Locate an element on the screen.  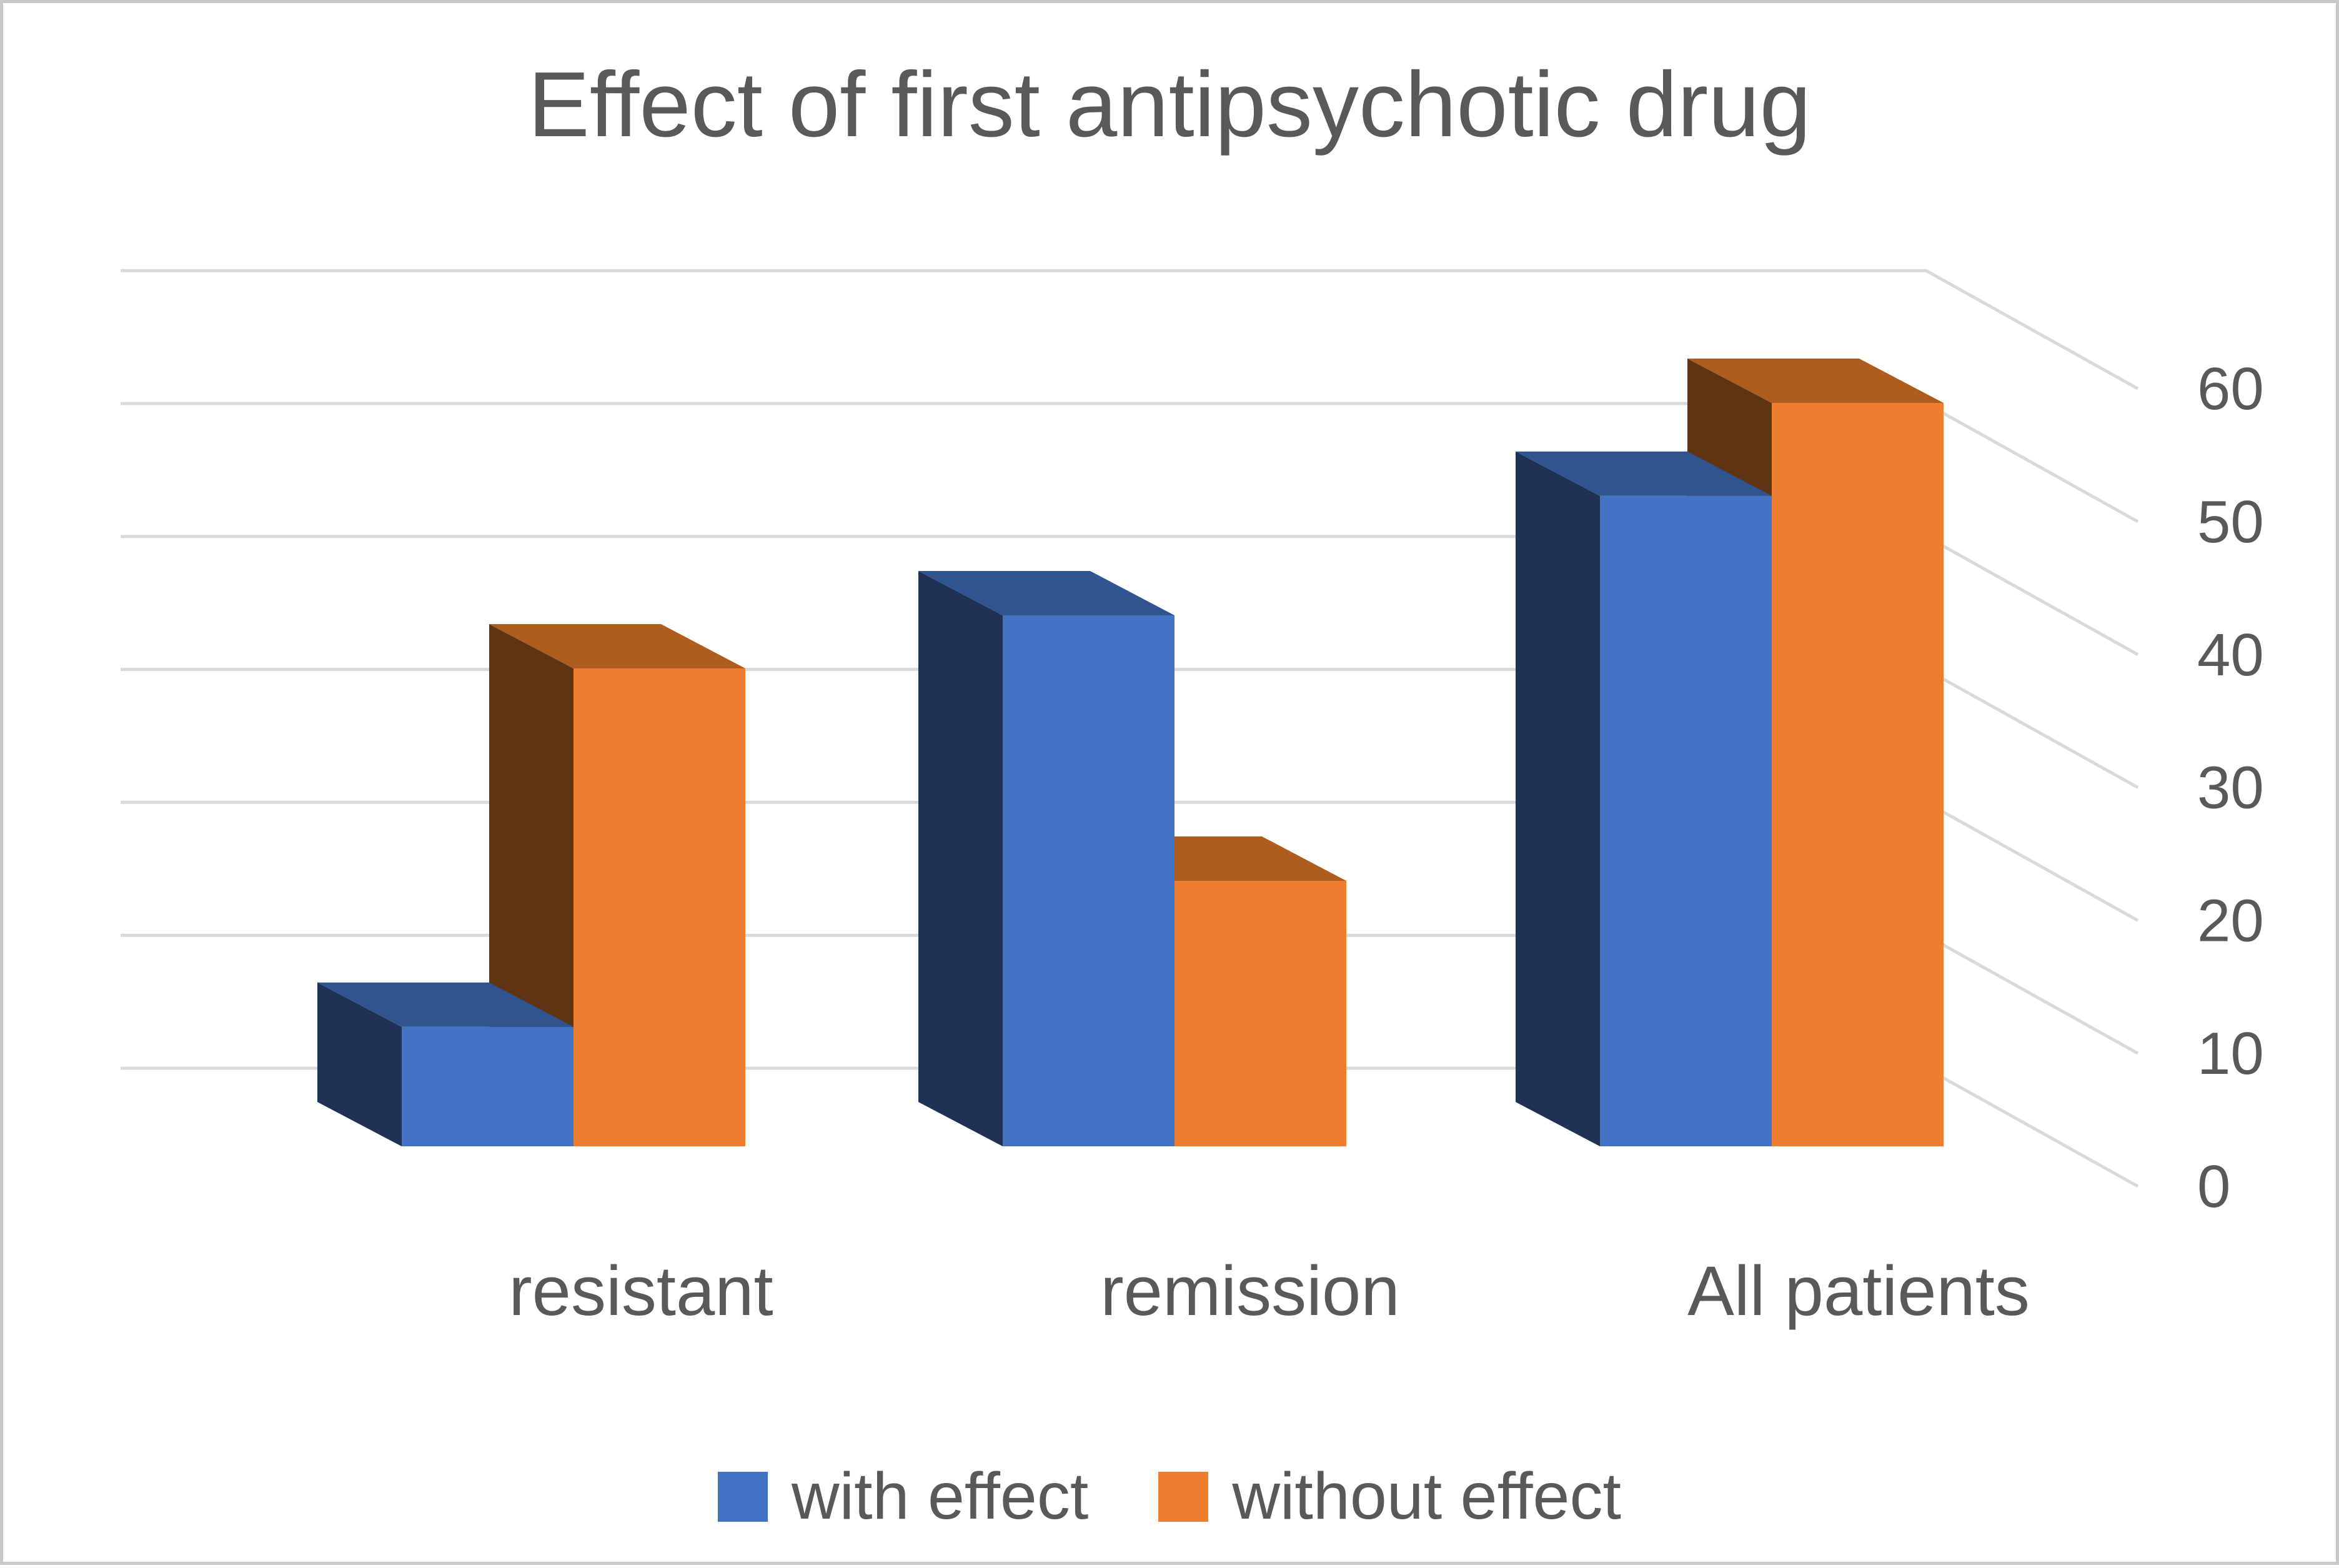
y-axis-label-10: 10 is located at coordinates (2230, 1053).